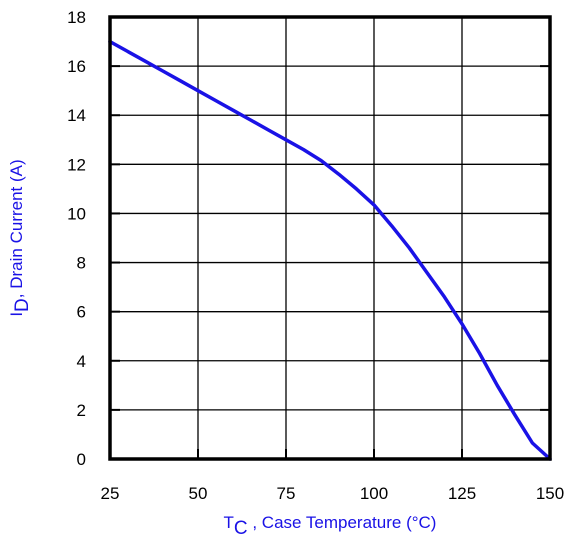 The width and height of the screenshot is (570, 543). I want to click on y-tick-label: 0, so click(81, 459).